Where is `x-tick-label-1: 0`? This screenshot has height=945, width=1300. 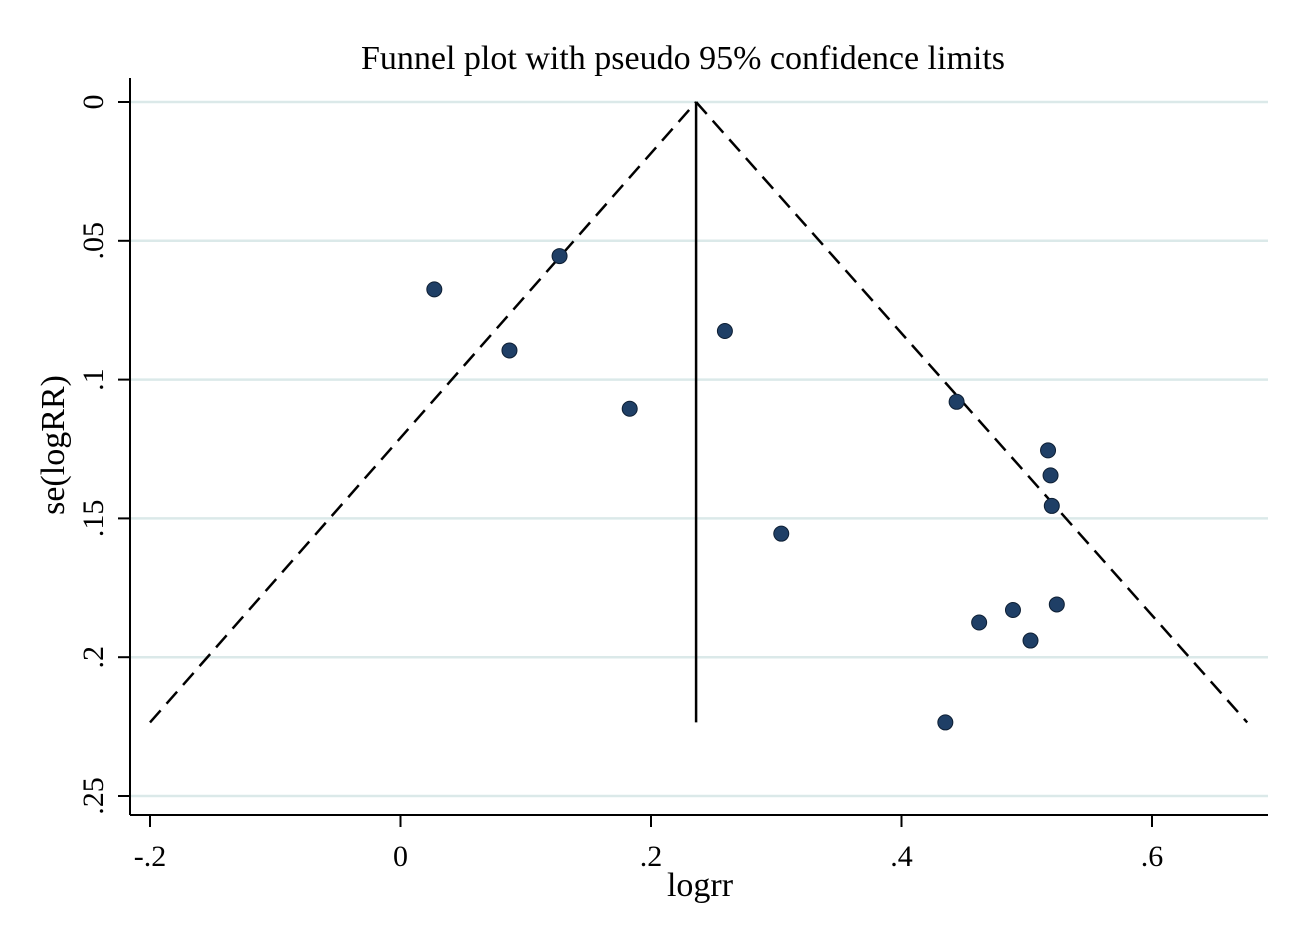
x-tick-label-1: 0 is located at coordinates (400, 856).